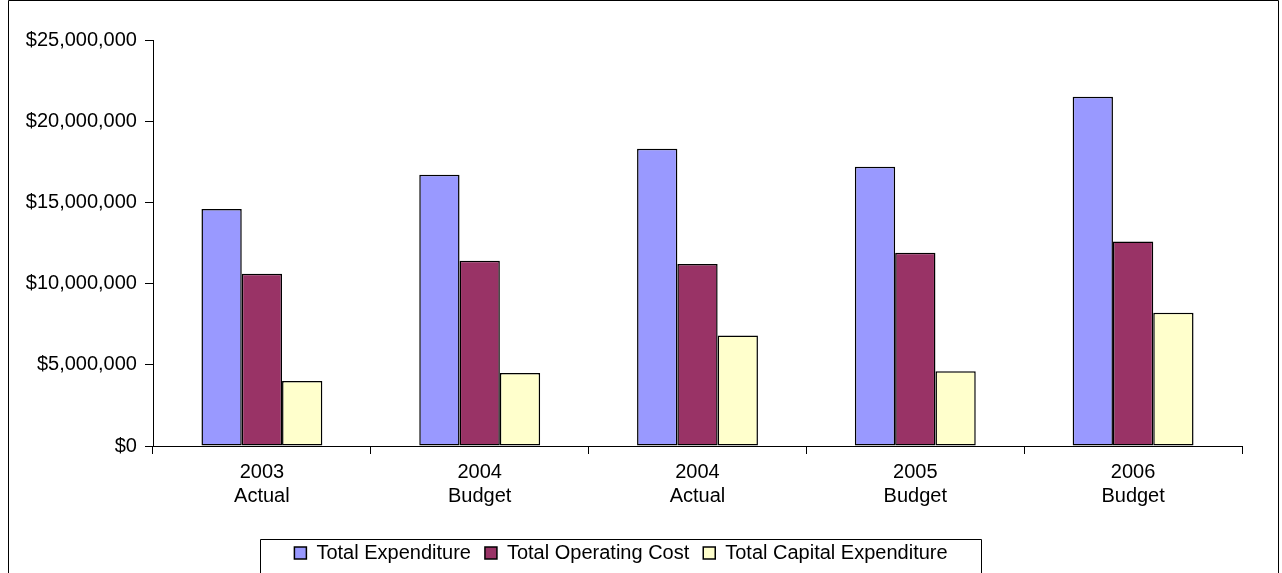 This screenshot has height=573, width=1282. Describe the element at coordinates (86, 363) in the screenshot. I see `y-tick-label: $5,000,000` at that location.